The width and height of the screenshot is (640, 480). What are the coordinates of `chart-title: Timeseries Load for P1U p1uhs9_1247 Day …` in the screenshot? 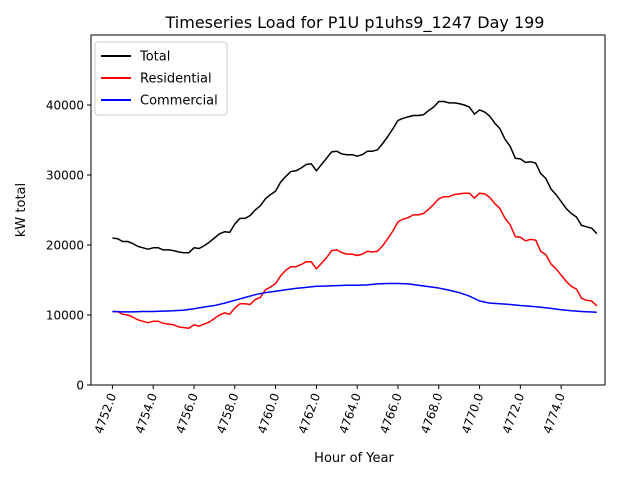 It's located at (355, 23).